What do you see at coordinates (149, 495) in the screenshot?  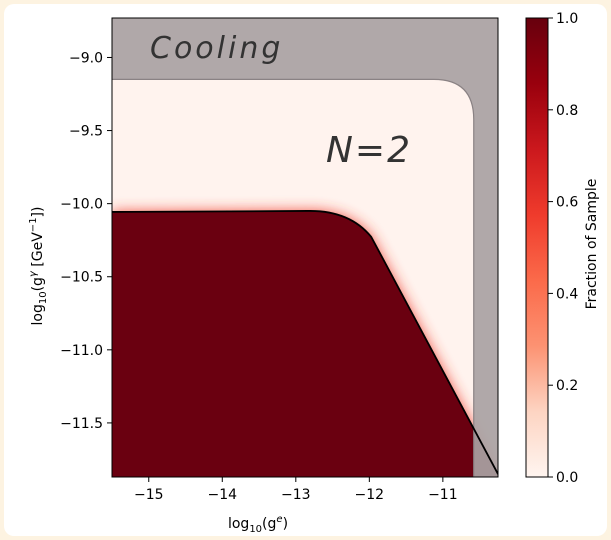 I see `x-tick-label: −15` at bounding box center [149, 495].